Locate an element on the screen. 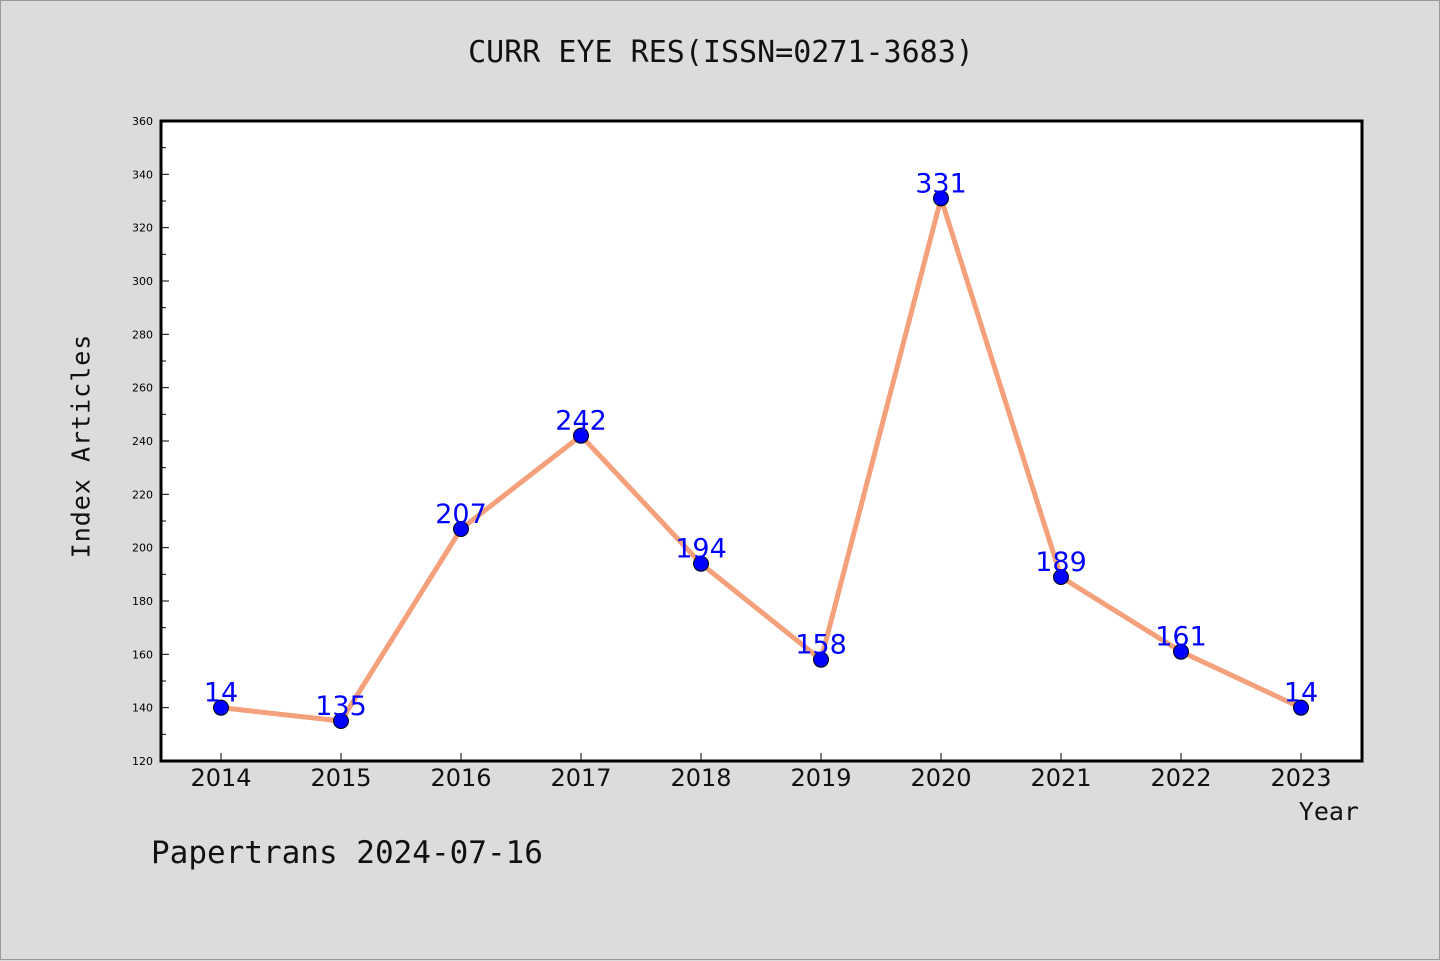  footer-credit: Papertrans 2024-07-16 is located at coordinates (347, 853).